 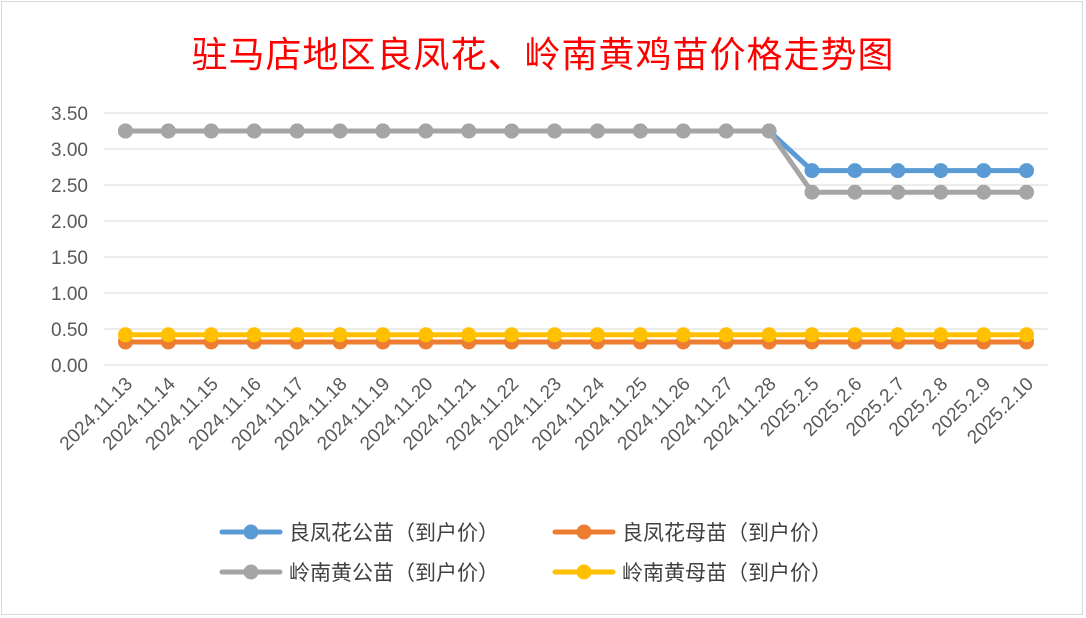 What do you see at coordinates (69, 294) in the screenshot?
I see `y-tick-label: 1.00` at bounding box center [69, 294].